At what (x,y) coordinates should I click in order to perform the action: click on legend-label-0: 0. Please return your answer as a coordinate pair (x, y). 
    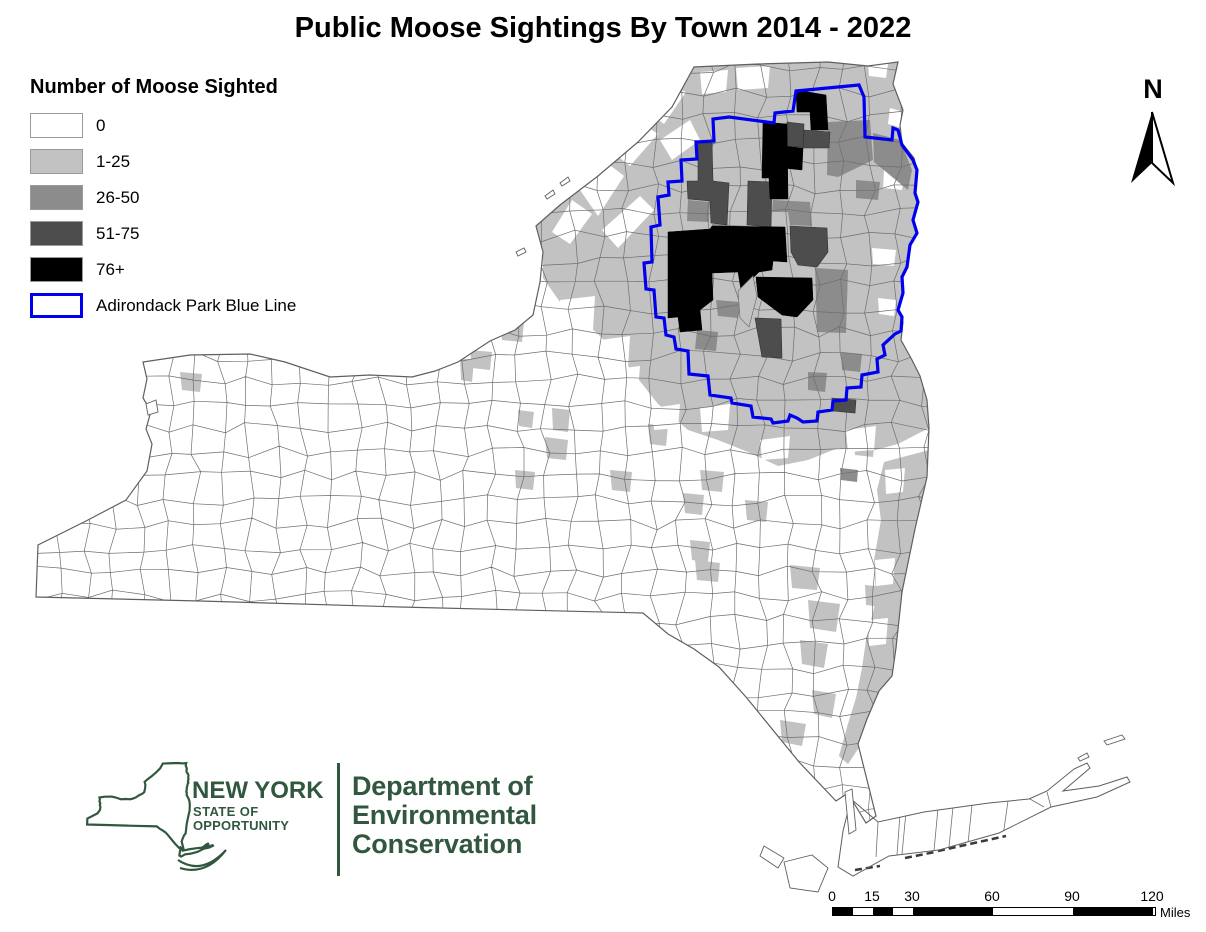
    Looking at the image, I should click on (101, 125).